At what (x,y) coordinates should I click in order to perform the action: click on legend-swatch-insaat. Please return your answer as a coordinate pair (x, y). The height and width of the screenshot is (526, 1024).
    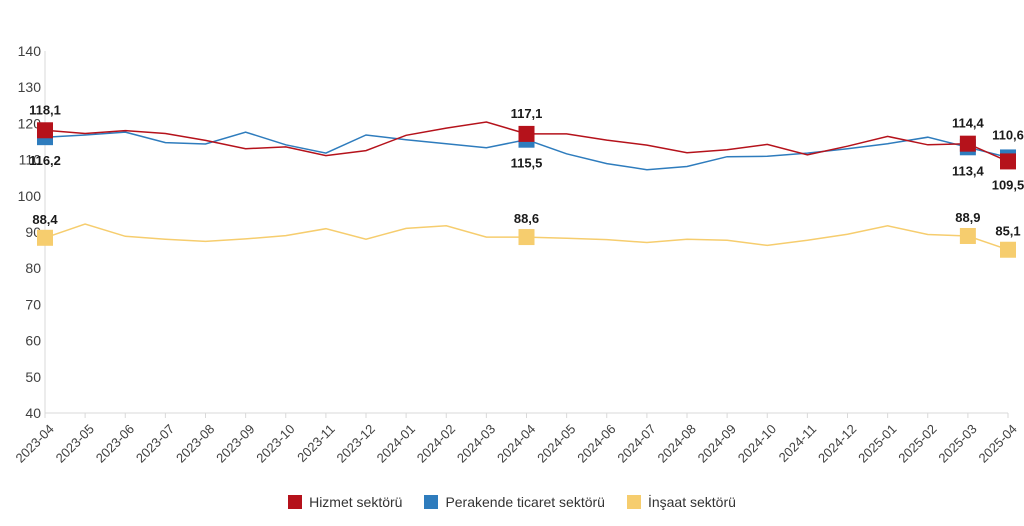
    Looking at the image, I should click on (633, 502).